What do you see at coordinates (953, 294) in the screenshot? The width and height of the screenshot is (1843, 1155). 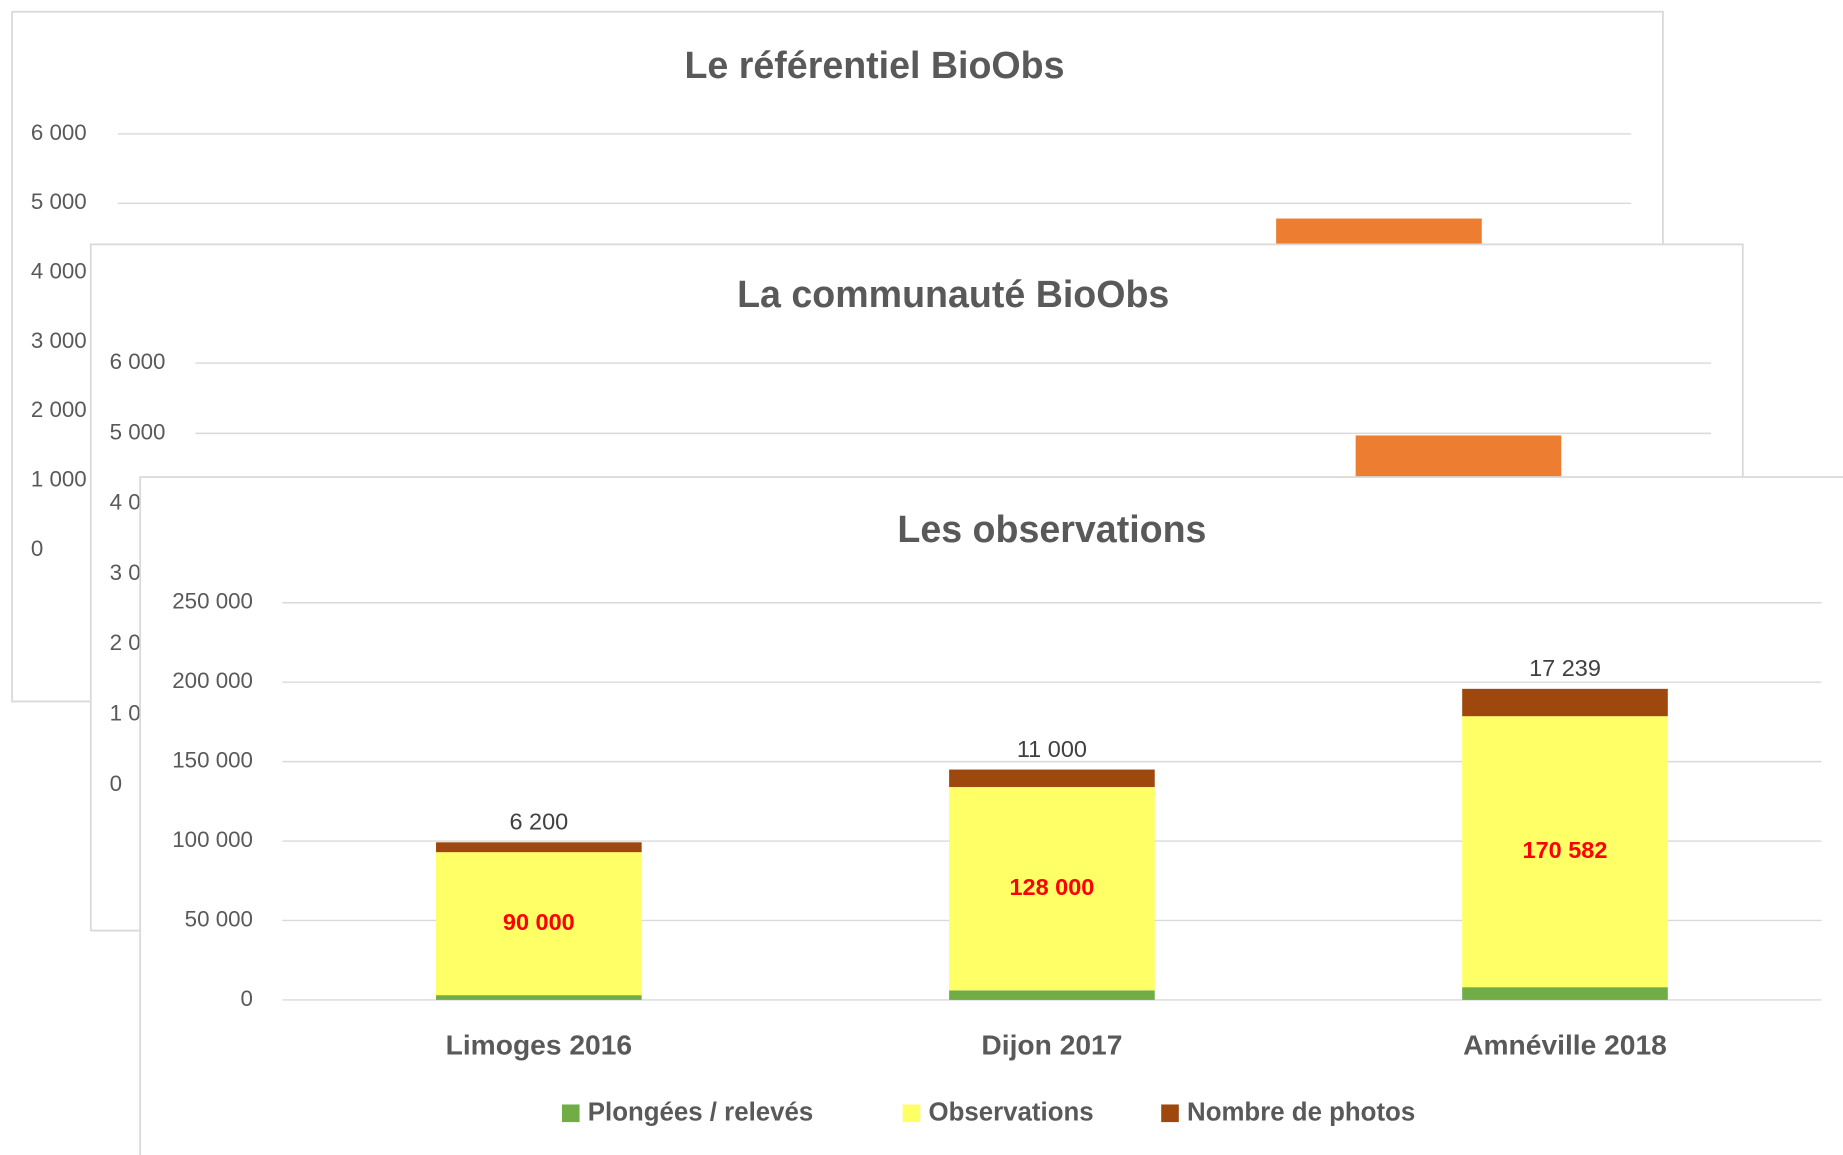 I see `chart-title: La communauté BioObs` at bounding box center [953, 294].